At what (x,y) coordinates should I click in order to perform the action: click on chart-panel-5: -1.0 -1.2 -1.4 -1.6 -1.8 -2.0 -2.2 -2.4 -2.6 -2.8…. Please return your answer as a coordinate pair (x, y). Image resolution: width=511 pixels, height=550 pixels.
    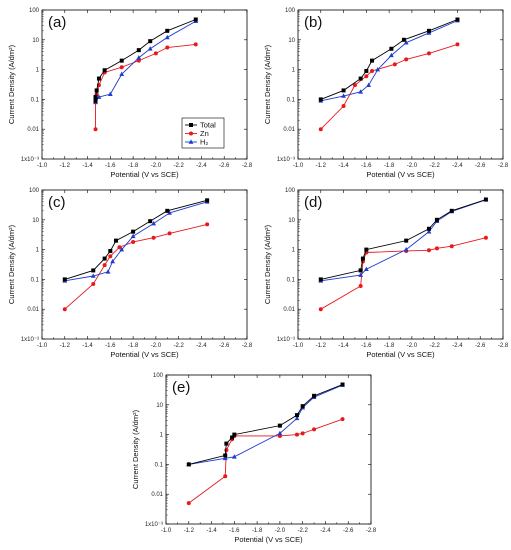
    Looking at the image, I should click on (254, 458).